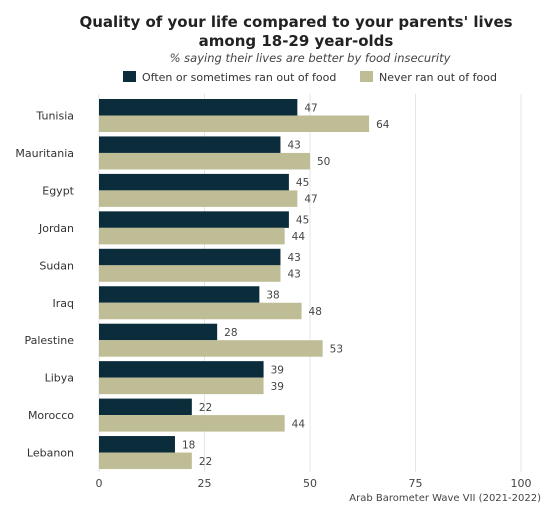 Image resolution: width=542 pixels, height=505 pixels. I want to click on category-label-egypt: Egypt, so click(58, 190).